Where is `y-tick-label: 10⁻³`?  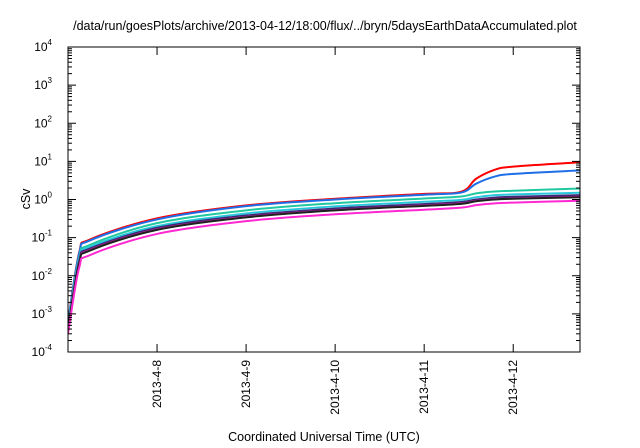
y-tick-label: 10⁻³ is located at coordinates (42, 313).